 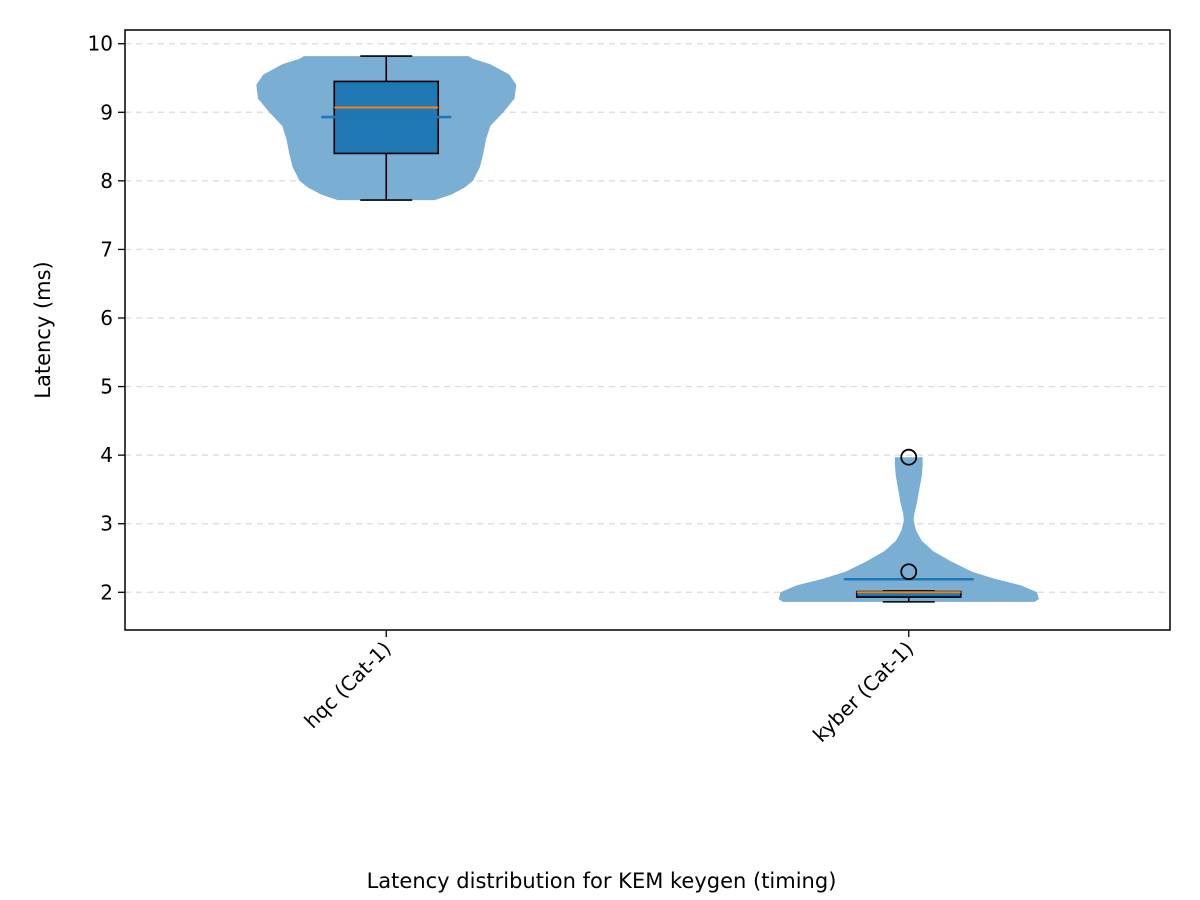 What do you see at coordinates (43, 329) in the screenshot?
I see `y-axis-label: Latency (ms)` at bounding box center [43, 329].